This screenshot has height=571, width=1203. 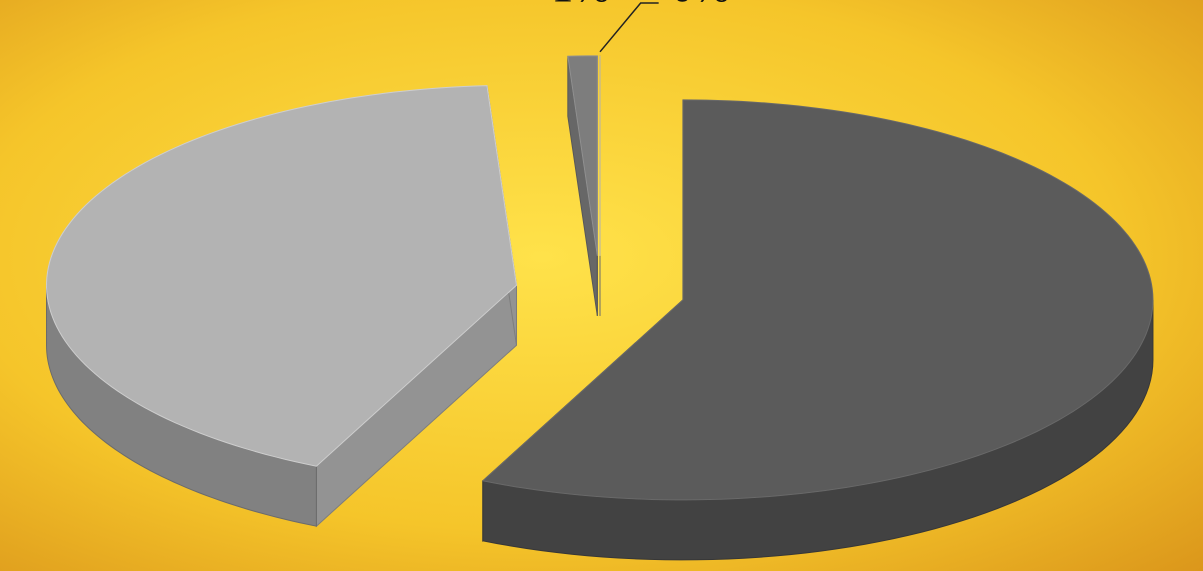 I want to click on data-label: 0%, so click(x=700, y=5).